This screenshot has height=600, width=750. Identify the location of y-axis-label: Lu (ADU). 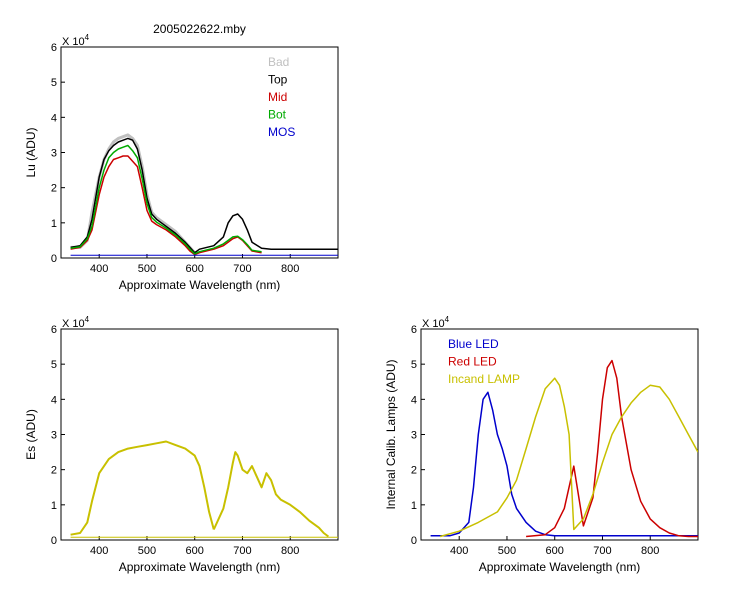
(31, 152).